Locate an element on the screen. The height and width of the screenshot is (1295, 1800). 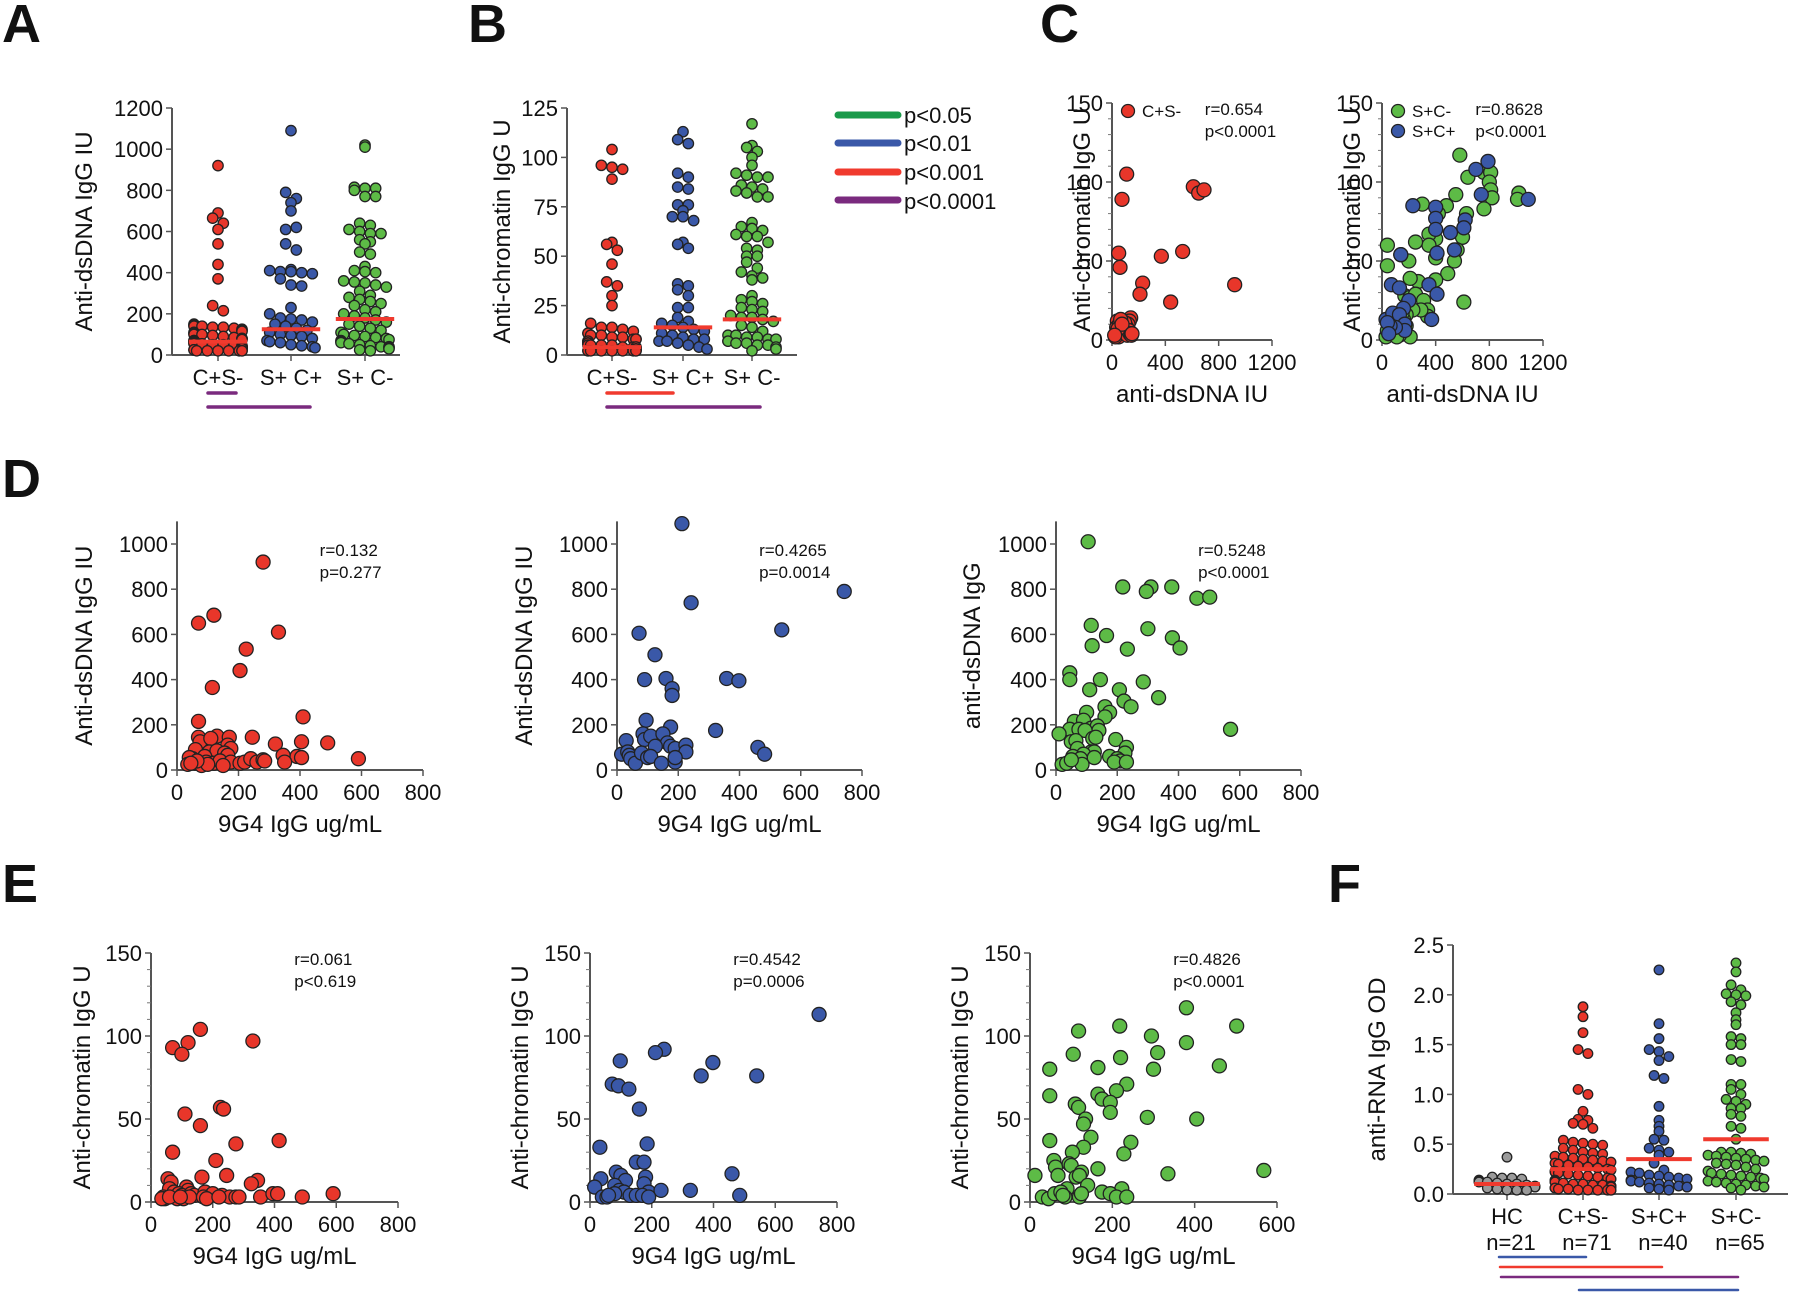
data-point-hc is located at coordinates (1517, 1190).